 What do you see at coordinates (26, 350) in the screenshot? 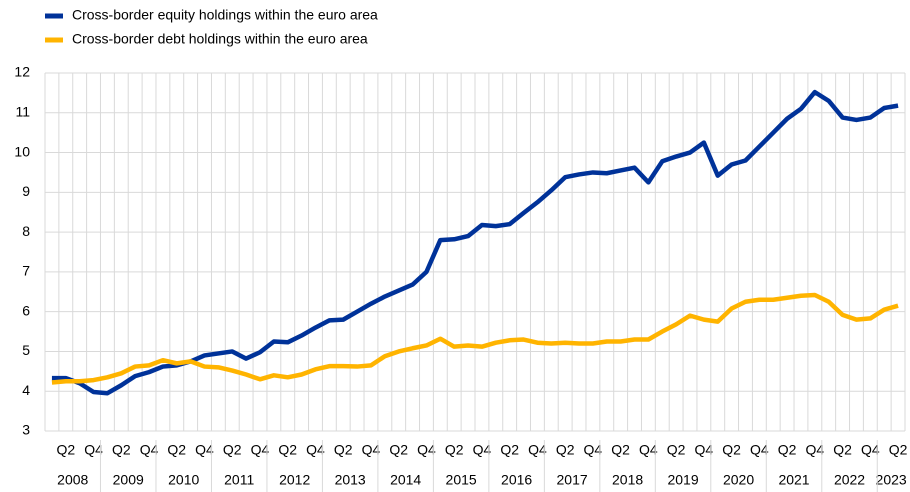
I see `y-tick-label: 5` at bounding box center [26, 350].